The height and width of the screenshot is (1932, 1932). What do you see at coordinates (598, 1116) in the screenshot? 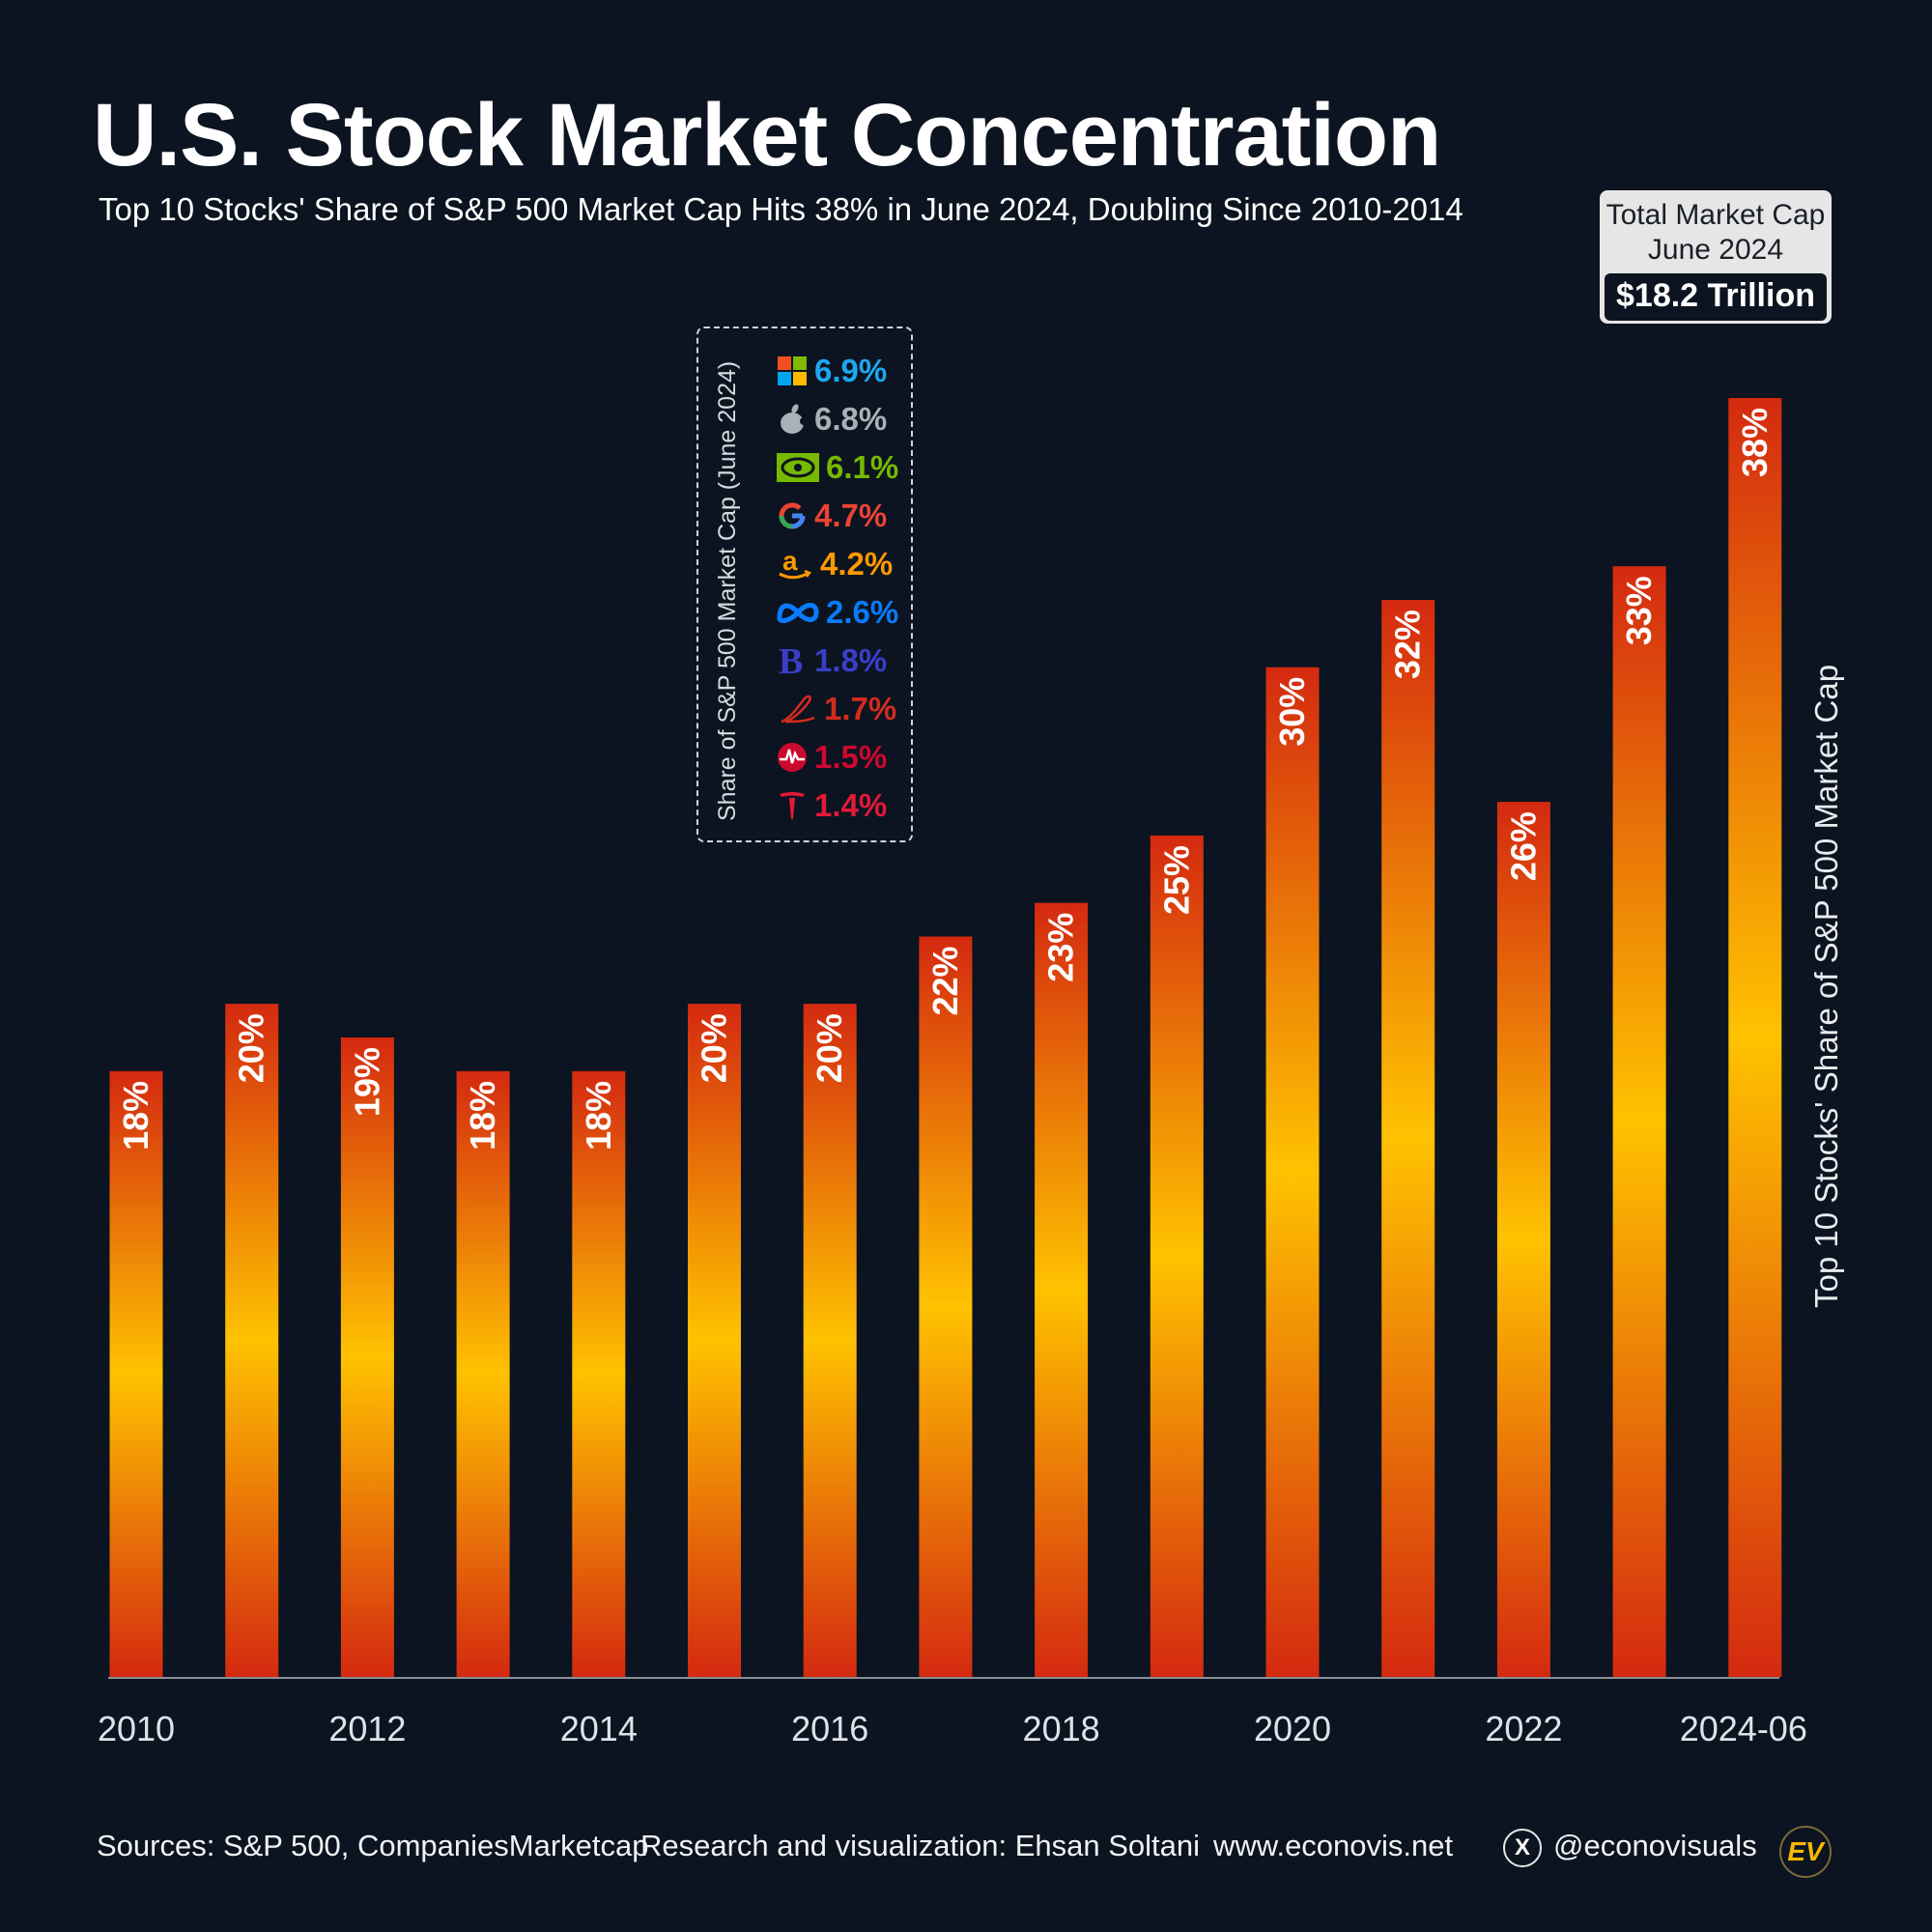
I see `data-label-2014: 18%` at bounding box center [598, 1116].